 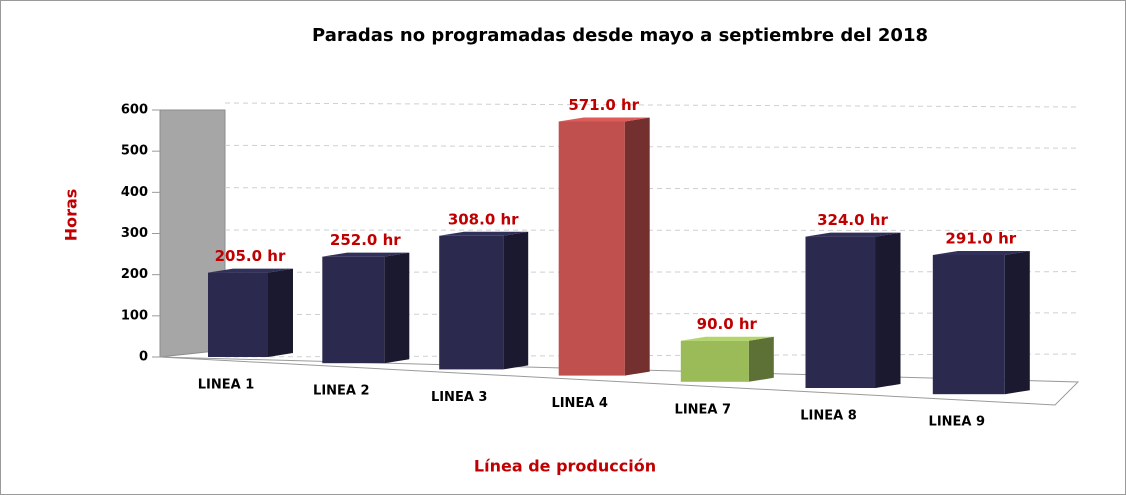 I want to click on y-tick-label: 300, so click(x=134, y=233).